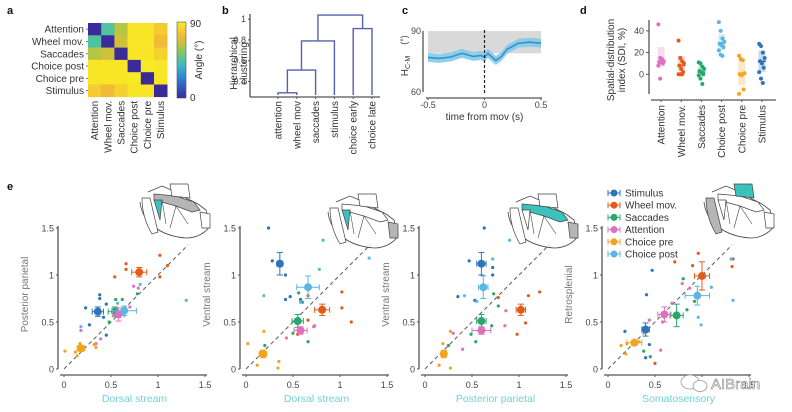 The height and width of the screenshot is (412, 792). Describe the element at coordinates (244, 63) in the screenshot. I see `y-axis-label: clustering` at that location.